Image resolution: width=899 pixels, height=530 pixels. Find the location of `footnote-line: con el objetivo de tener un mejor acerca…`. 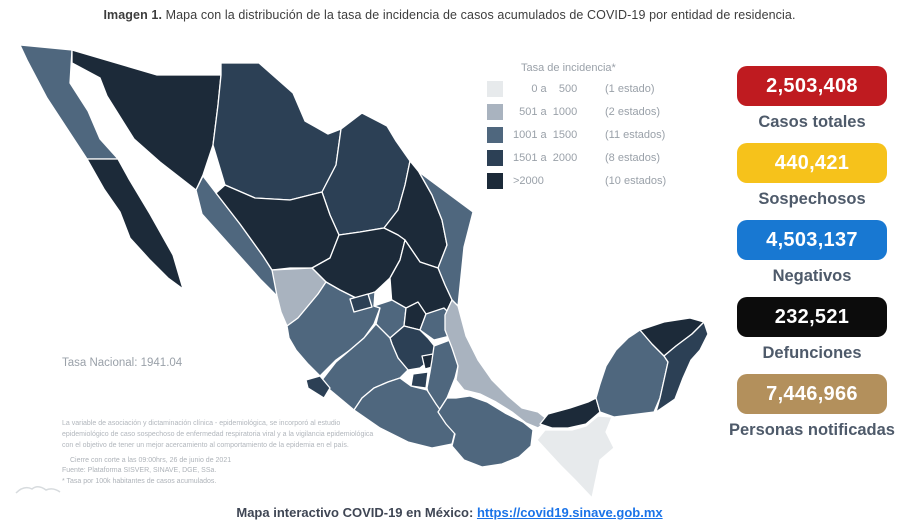

footnote-line: con el objetivo de tener un mejor acerca… is located at coordinates (205, 445).